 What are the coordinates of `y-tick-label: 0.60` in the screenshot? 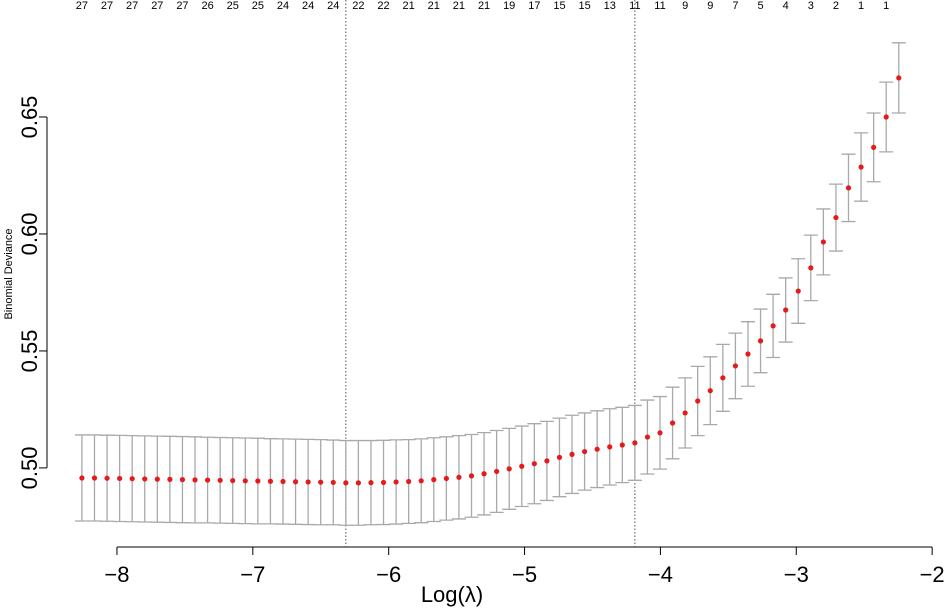 It's located at (29, 234).